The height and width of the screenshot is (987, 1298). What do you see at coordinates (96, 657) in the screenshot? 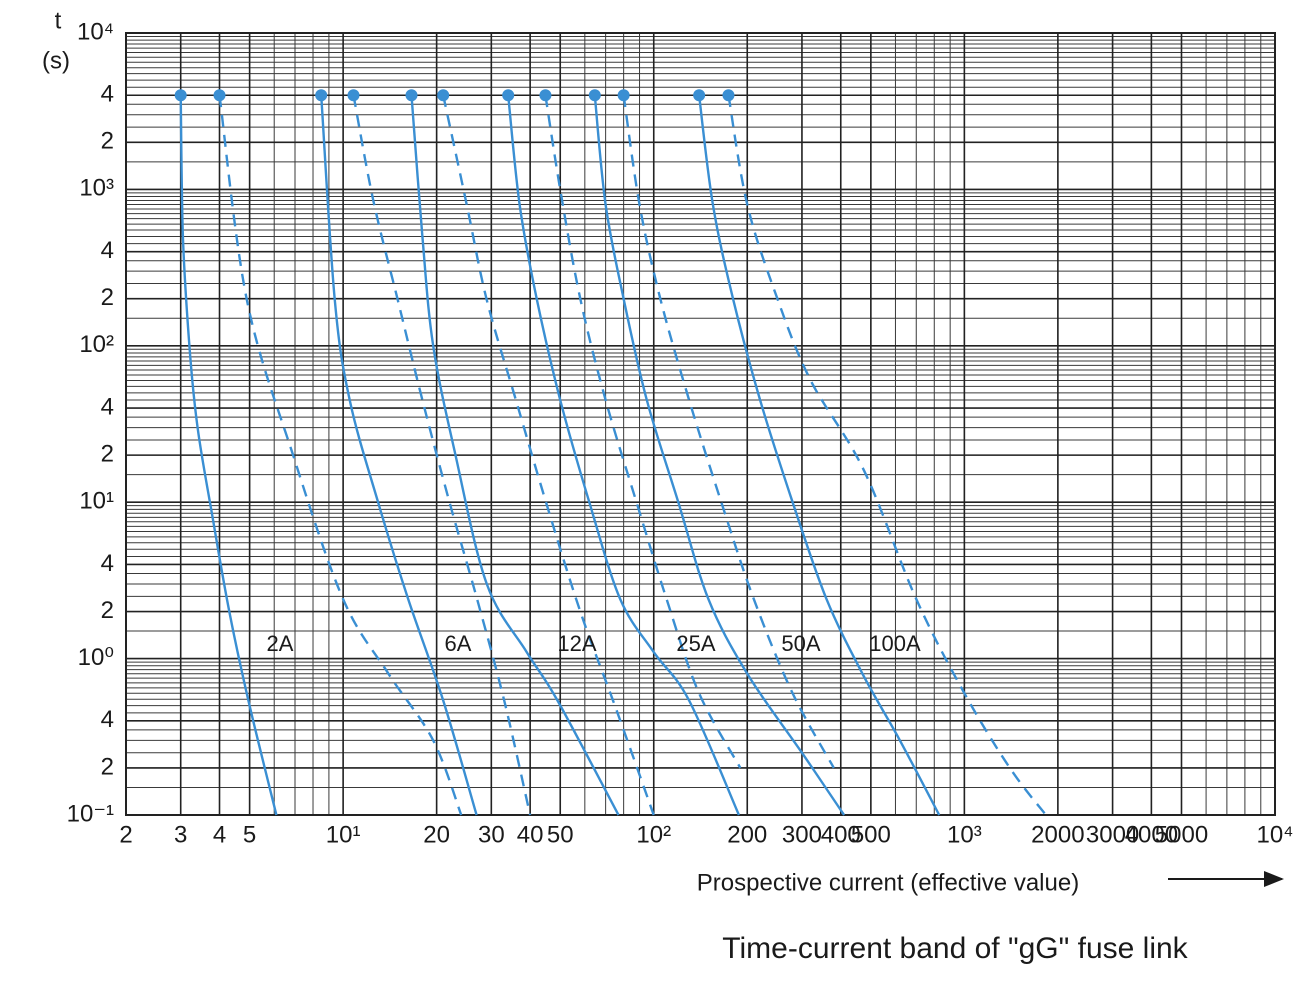
I see `y-tick-label: 10⁰` at bounding box center [96, 657].